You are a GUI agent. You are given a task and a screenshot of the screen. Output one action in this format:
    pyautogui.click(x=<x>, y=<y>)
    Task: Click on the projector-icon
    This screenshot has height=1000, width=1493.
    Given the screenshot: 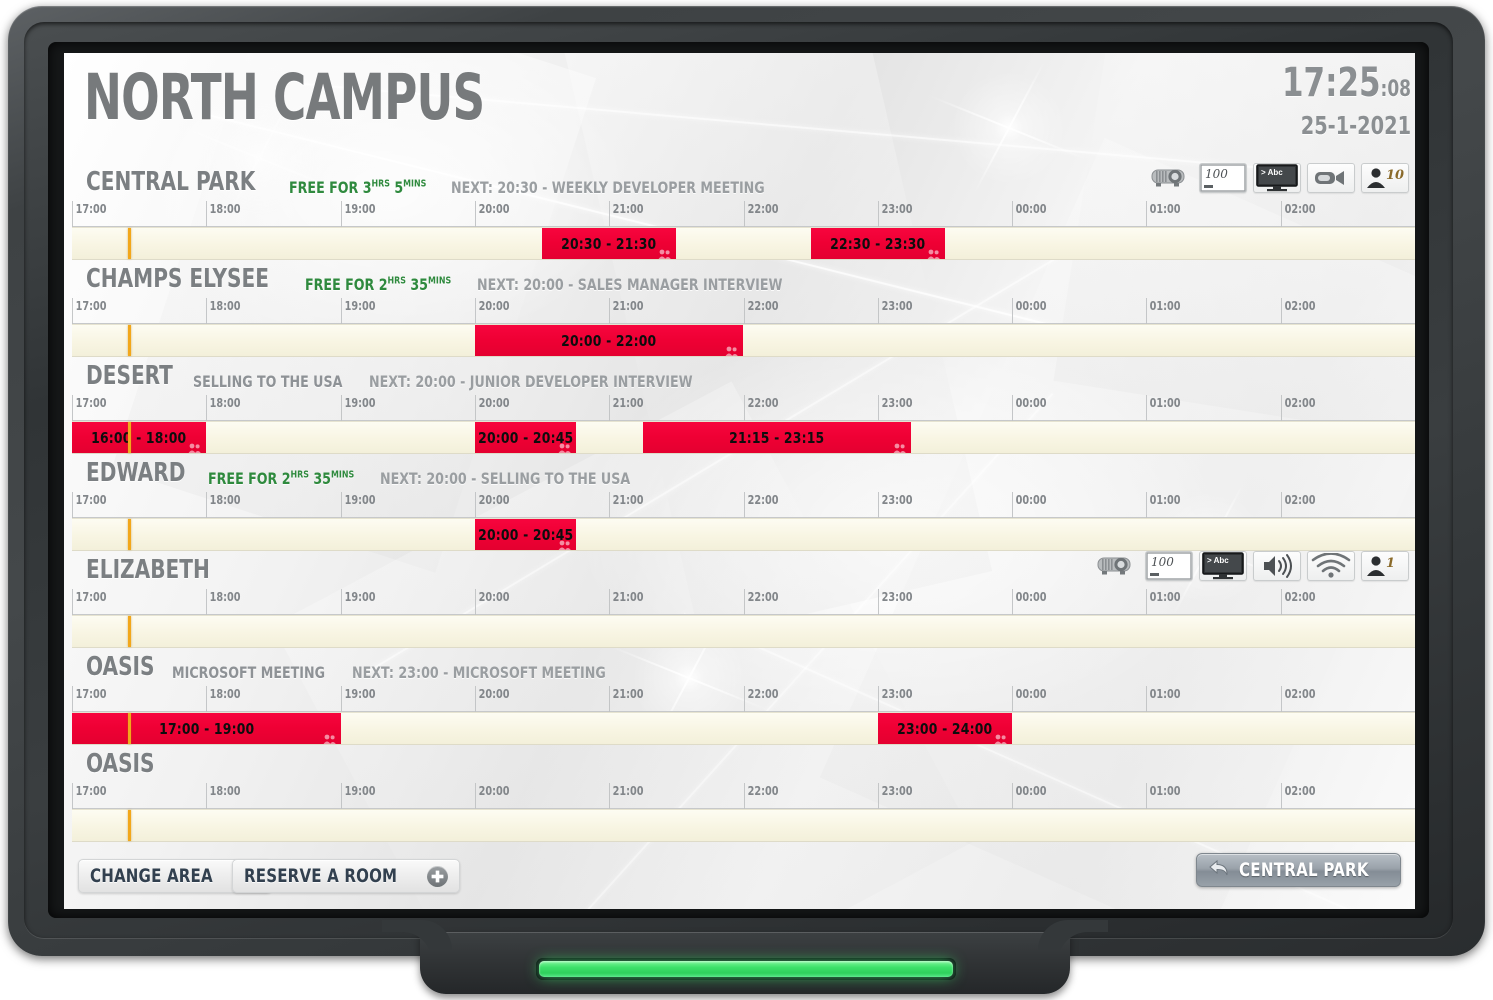 What is the action you would take?
    pyautogui.click(x=1170, y=178)
    